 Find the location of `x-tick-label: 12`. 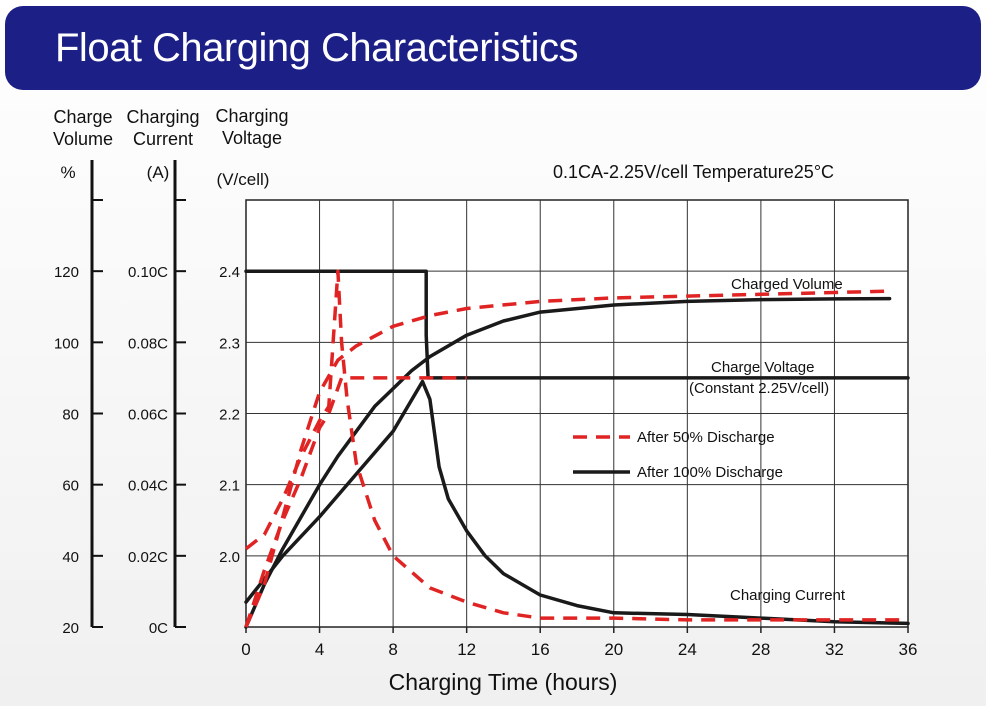

x-tick-label: 12 is located at coordinates (466, 649).